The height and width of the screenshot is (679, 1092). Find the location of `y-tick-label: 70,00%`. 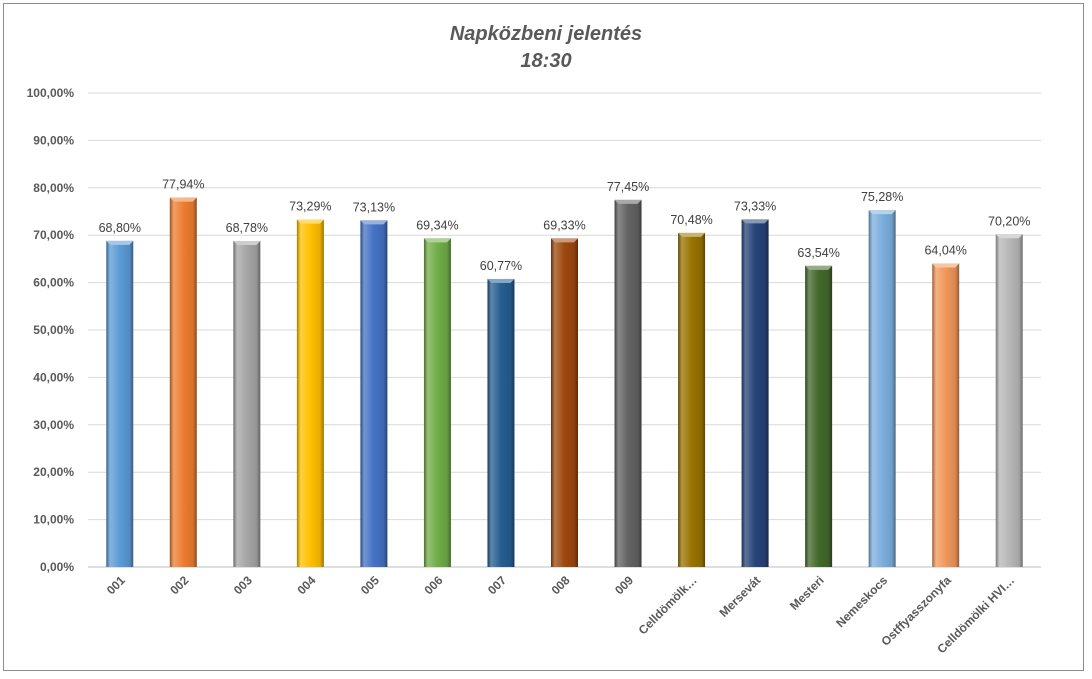

y-tick-label: 70,00% is located at coordinates (53, 235).